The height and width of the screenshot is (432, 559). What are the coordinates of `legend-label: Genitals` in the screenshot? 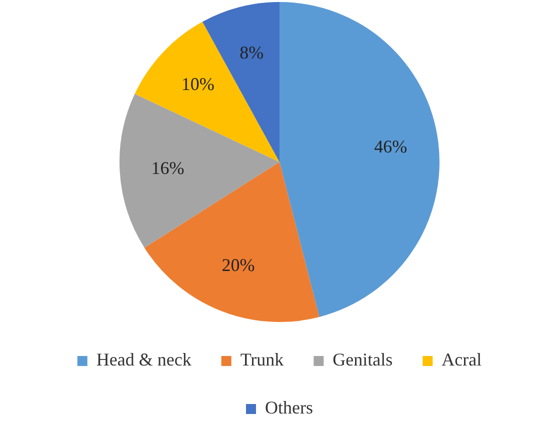 It's located at (362, 360).